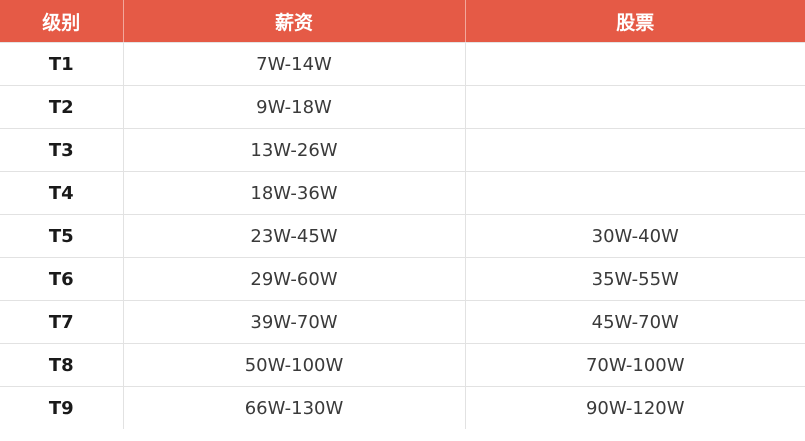 The width and height of the screenshot is (805, 441). Describe the element at coordinates (635, 322) in the screenshot. I see `stock-cell: 45W-70W` at that location.